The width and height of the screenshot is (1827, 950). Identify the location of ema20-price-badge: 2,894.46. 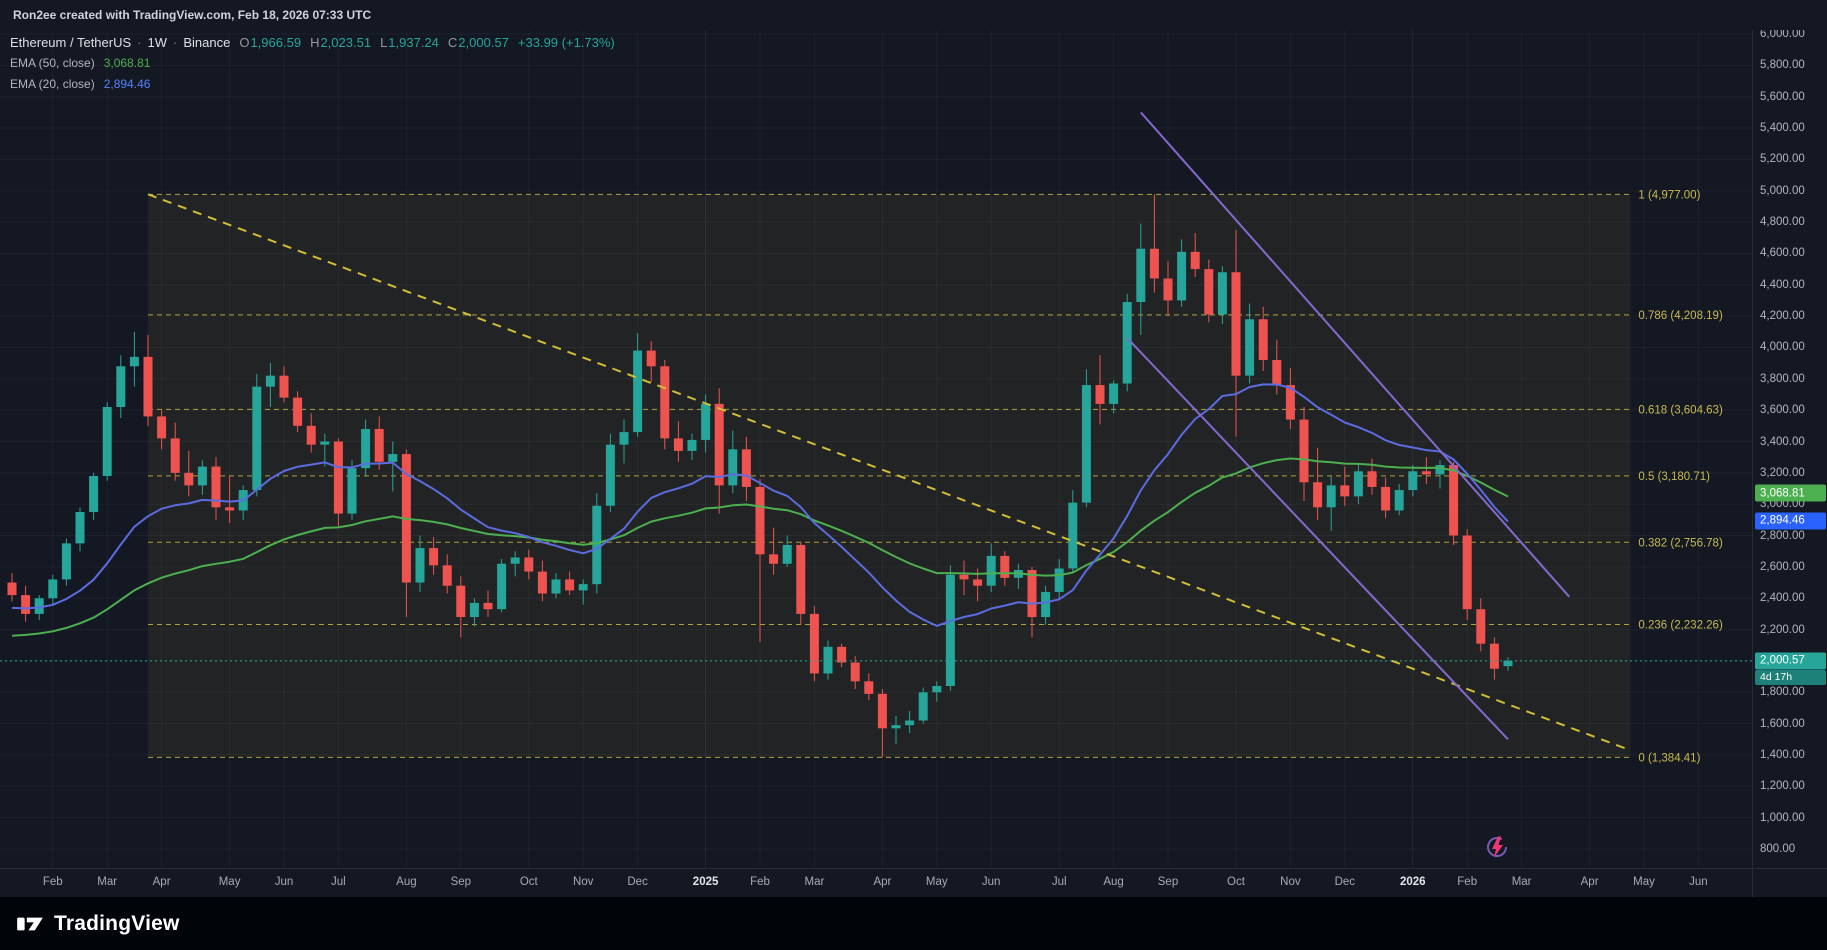
(1790, 521).